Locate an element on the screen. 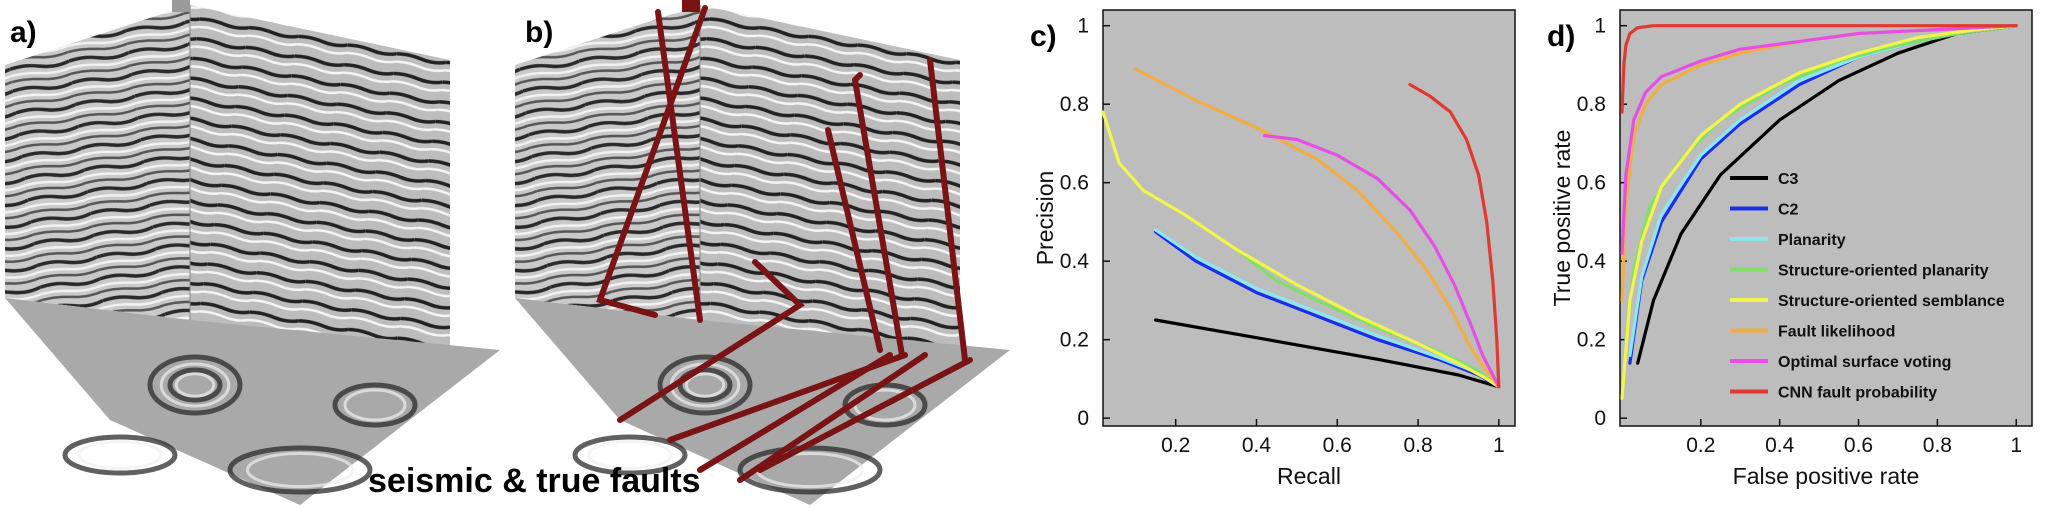 Image resolution: width=2048 pixels, height=508 pixels. legend-entry: C3 is located at coordinates (1788, 179).